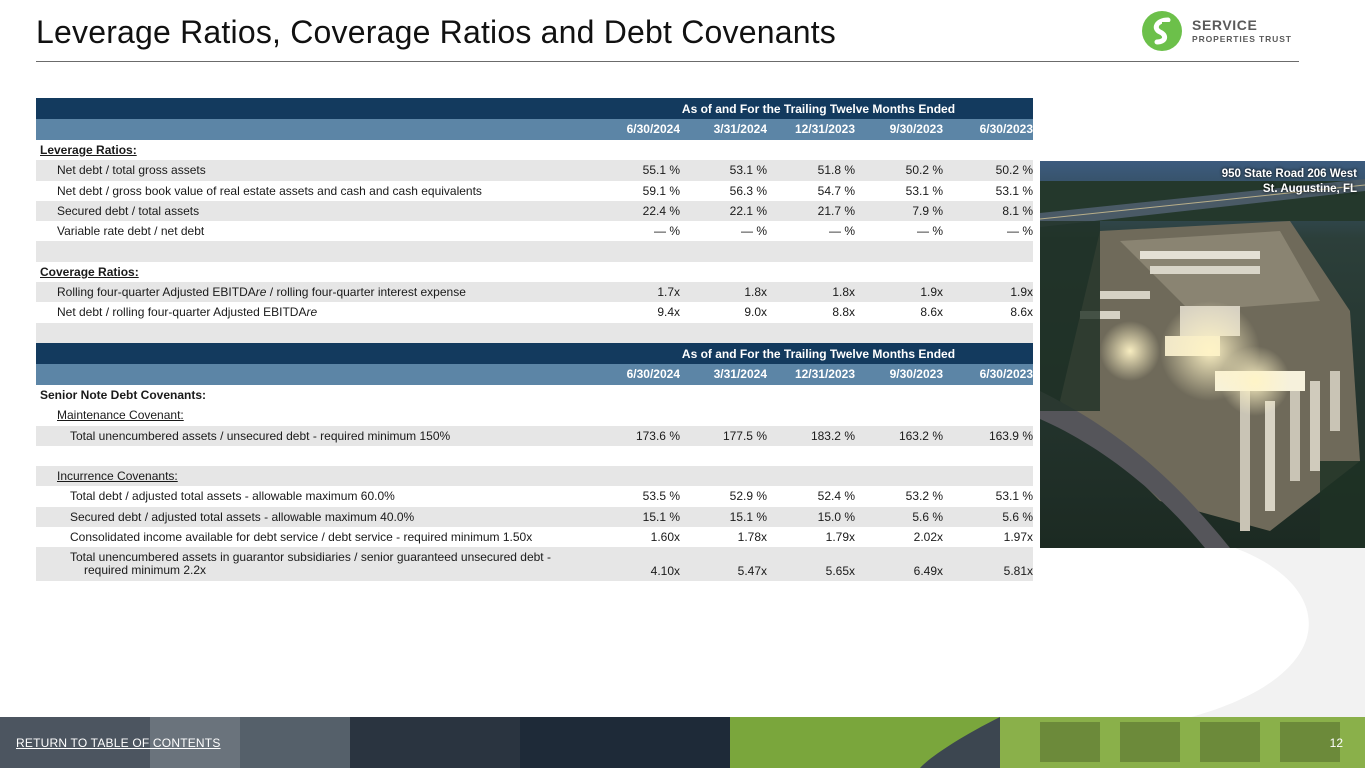  What do you see at coordinates (836, 496) in the screenshot?
I see `value-cell: 52.4 %` at bounding box center [836, 496].